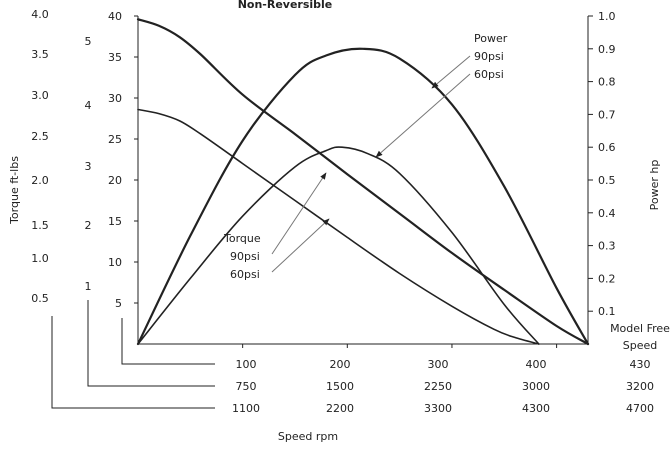 This screenshot has width=672, height=473. Describe the element at coordinates (88, 286) in the screenshot. I see `torque-tick-label: 1` at that location.